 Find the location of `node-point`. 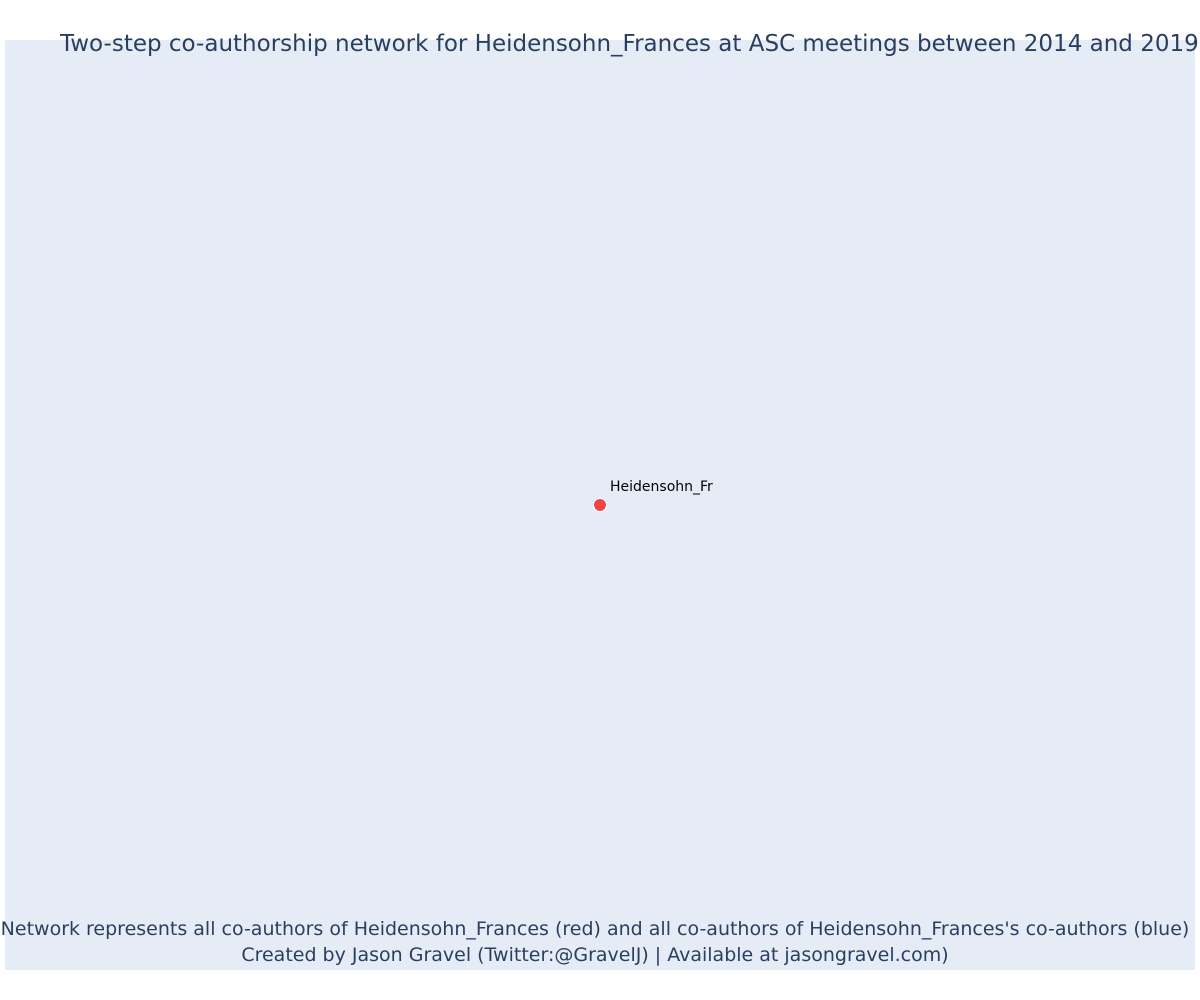

node-point is located at coordinates (600, 505).